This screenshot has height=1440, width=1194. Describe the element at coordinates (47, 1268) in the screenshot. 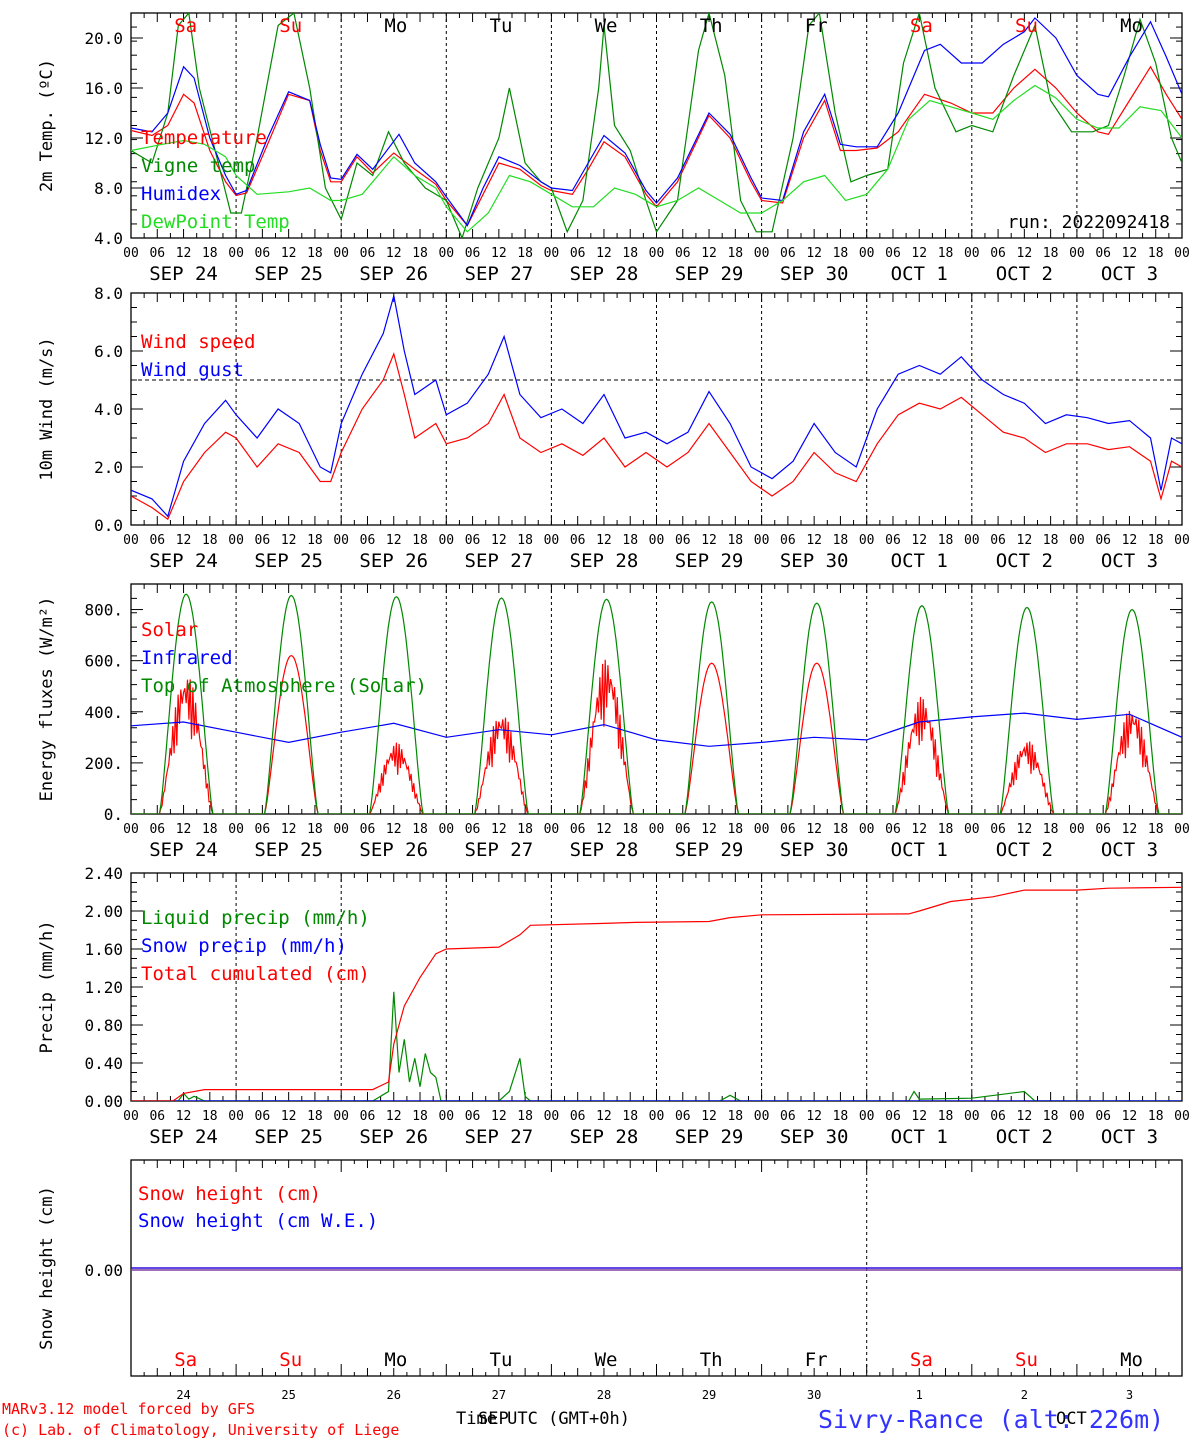

I see `y-axis-label: Snow height (cm)` at that location.